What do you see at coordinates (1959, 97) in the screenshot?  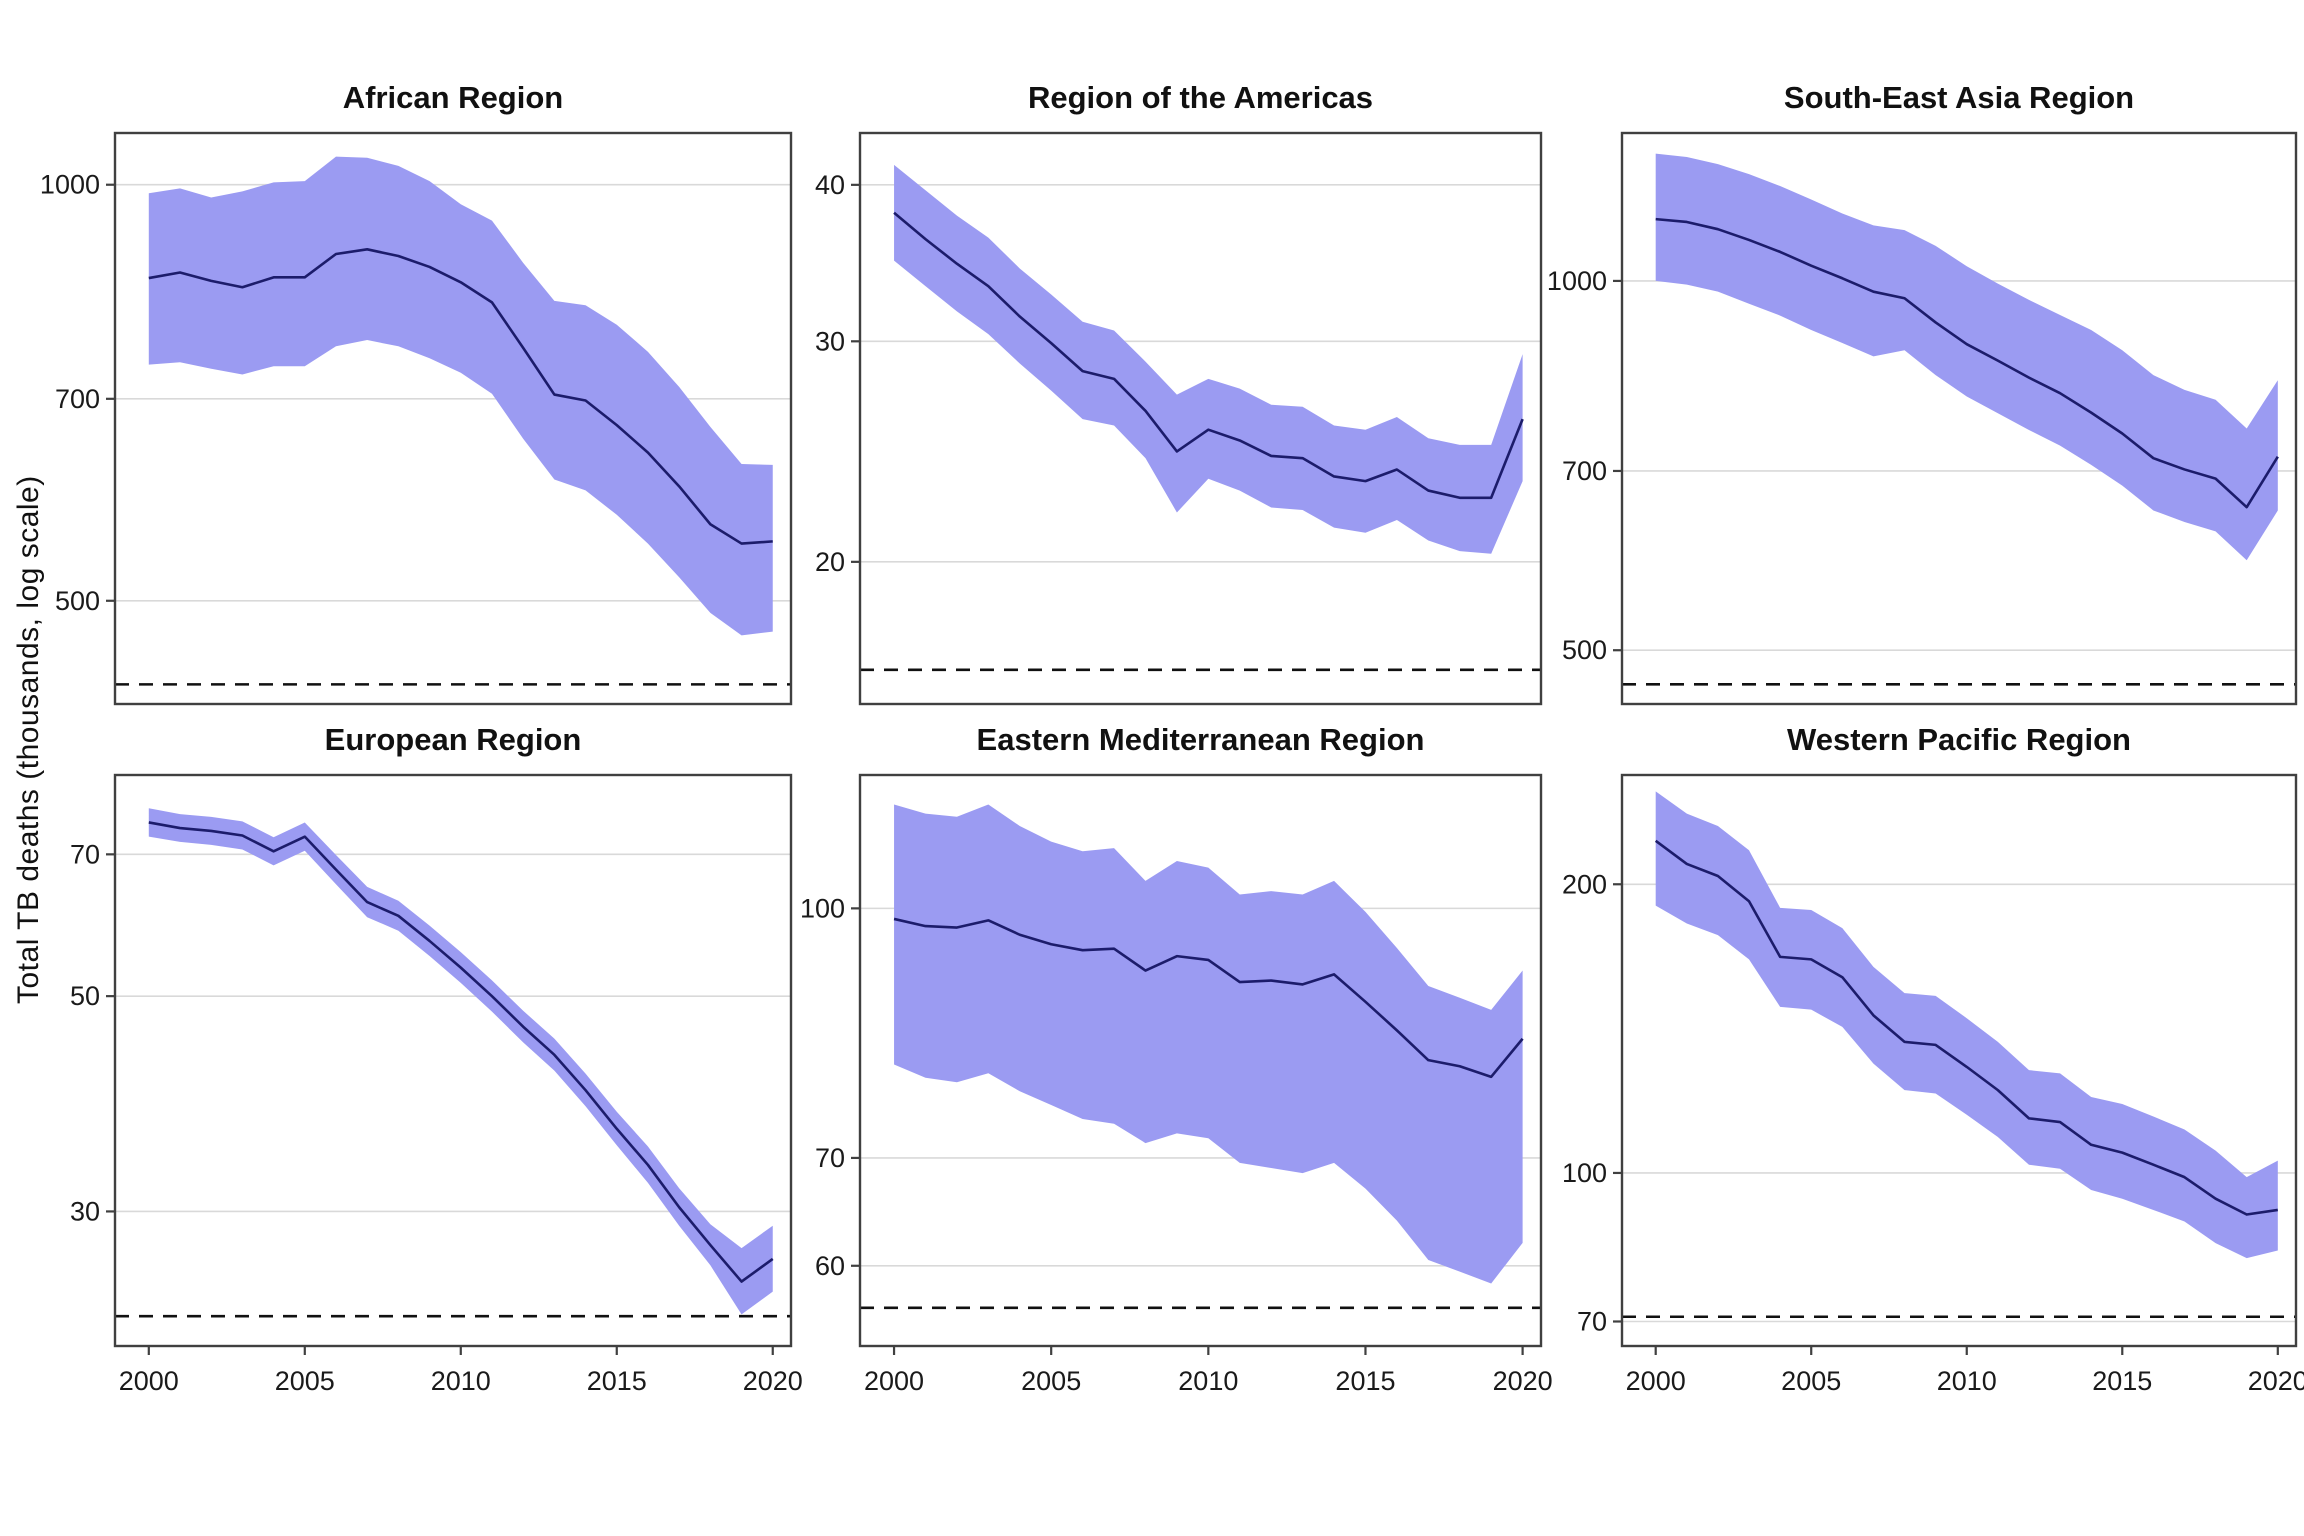 I see `panel-title: South-East Asia Region` at bounding box center [1959, 97].